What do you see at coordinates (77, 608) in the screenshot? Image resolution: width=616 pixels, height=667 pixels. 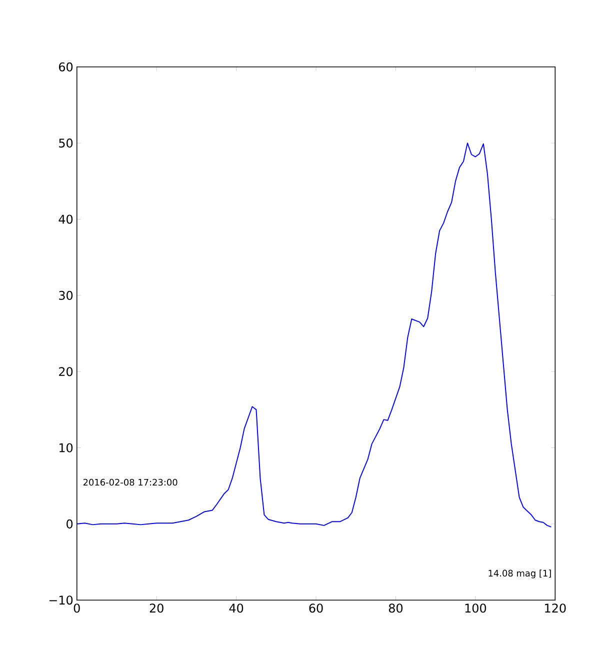 I see `x-tick-label: 0` at bounding box center [77, 608].